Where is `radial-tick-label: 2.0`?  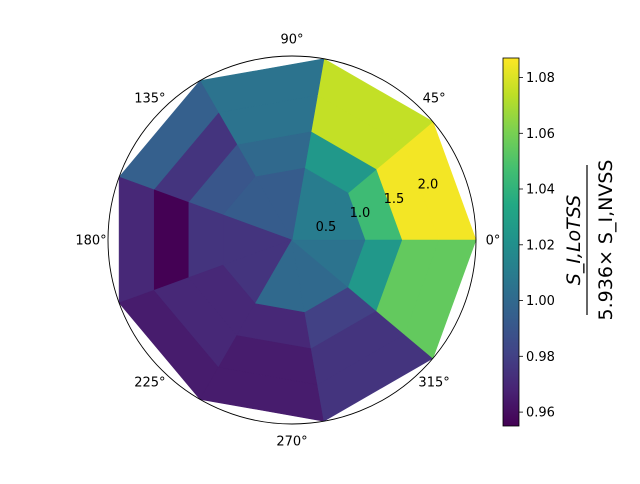
radial-tick-label: 2.0 is located at coordinates (428, 185).